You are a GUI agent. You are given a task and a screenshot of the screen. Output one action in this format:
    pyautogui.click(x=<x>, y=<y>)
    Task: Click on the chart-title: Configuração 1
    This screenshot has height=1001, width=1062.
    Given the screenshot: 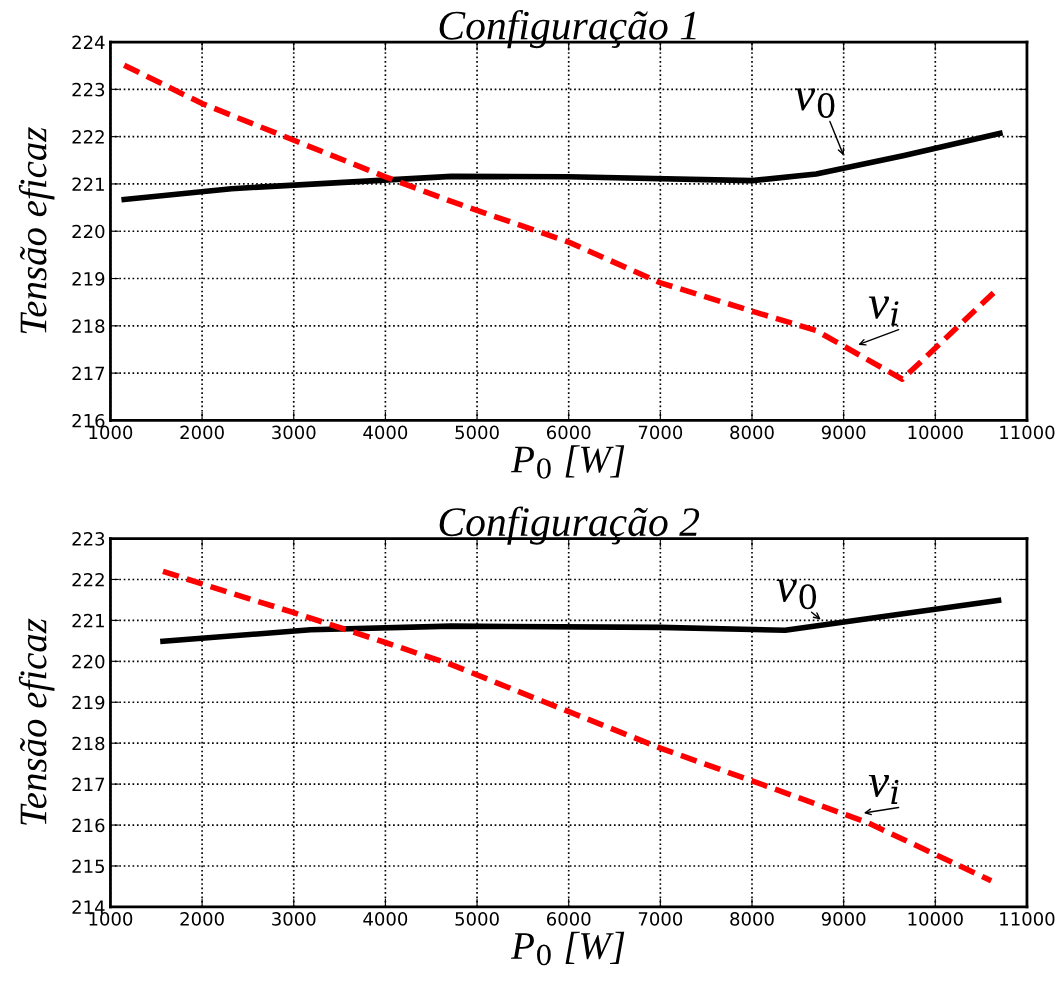 What is the action you would take?
    pyautogui.click(x=567, y=29)
    